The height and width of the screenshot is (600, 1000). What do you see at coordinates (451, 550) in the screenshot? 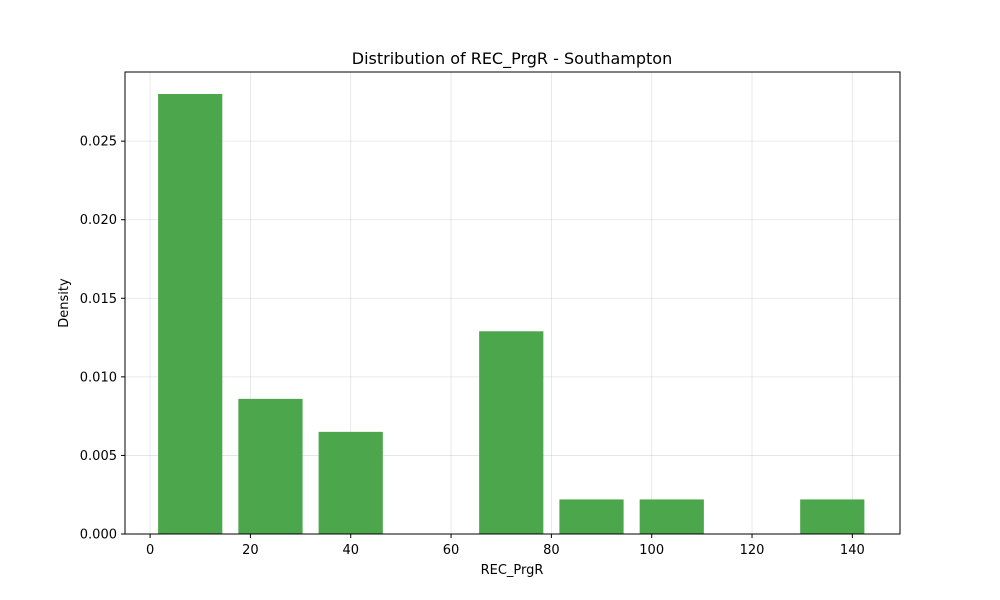
I see `x-tick-label: 60` at bounding box center [451, 550].